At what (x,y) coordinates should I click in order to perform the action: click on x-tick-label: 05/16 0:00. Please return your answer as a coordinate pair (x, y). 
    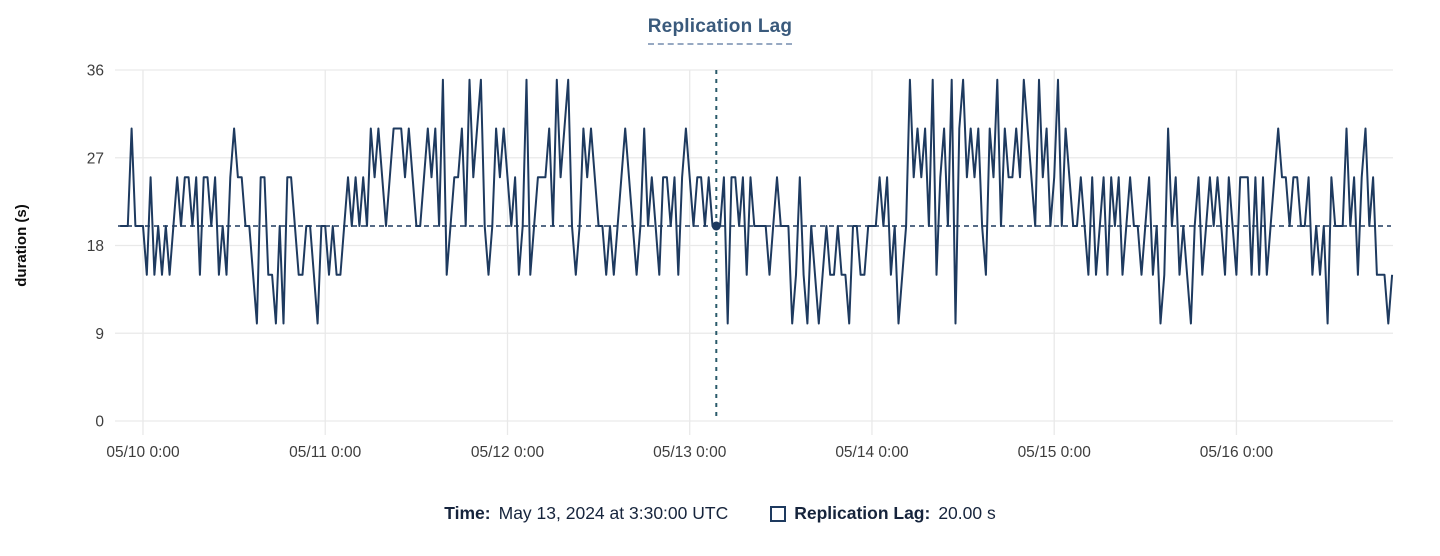
    Looking at the image, I should click on (1237, 452).